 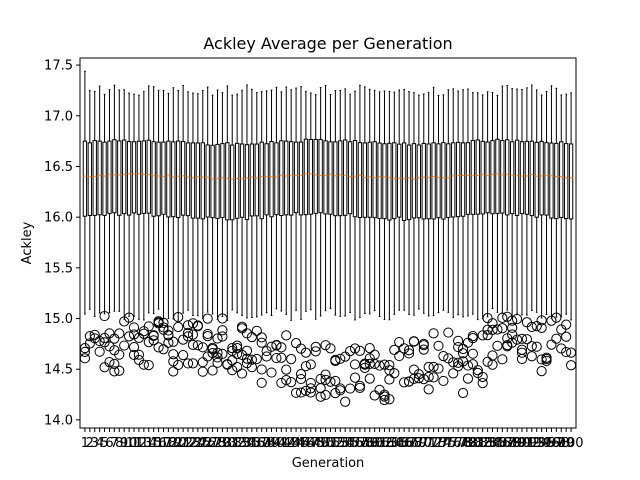 I want to click on x-tick-label: 39, so click(x=271, y=443).